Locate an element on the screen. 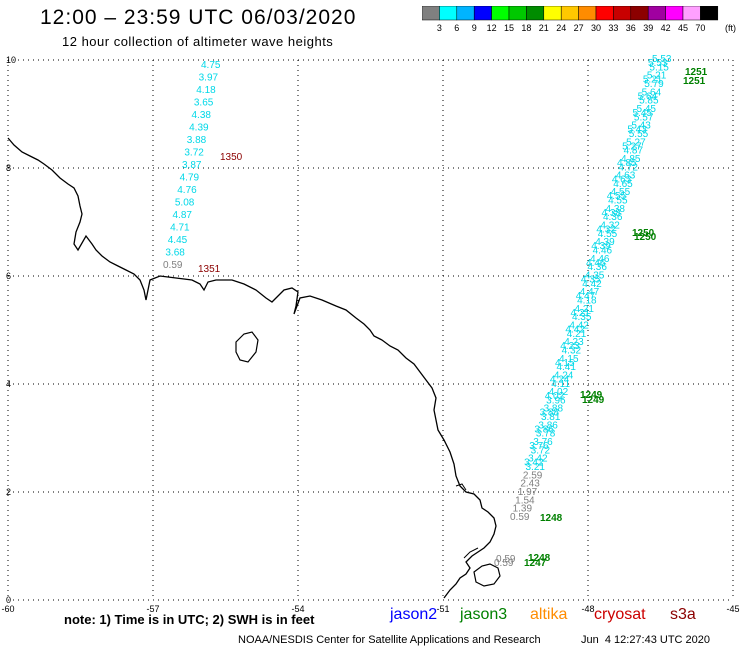 The width and height of the screenshot is (740, 650). scale-label: 70 is located at coordinates (700, 28).